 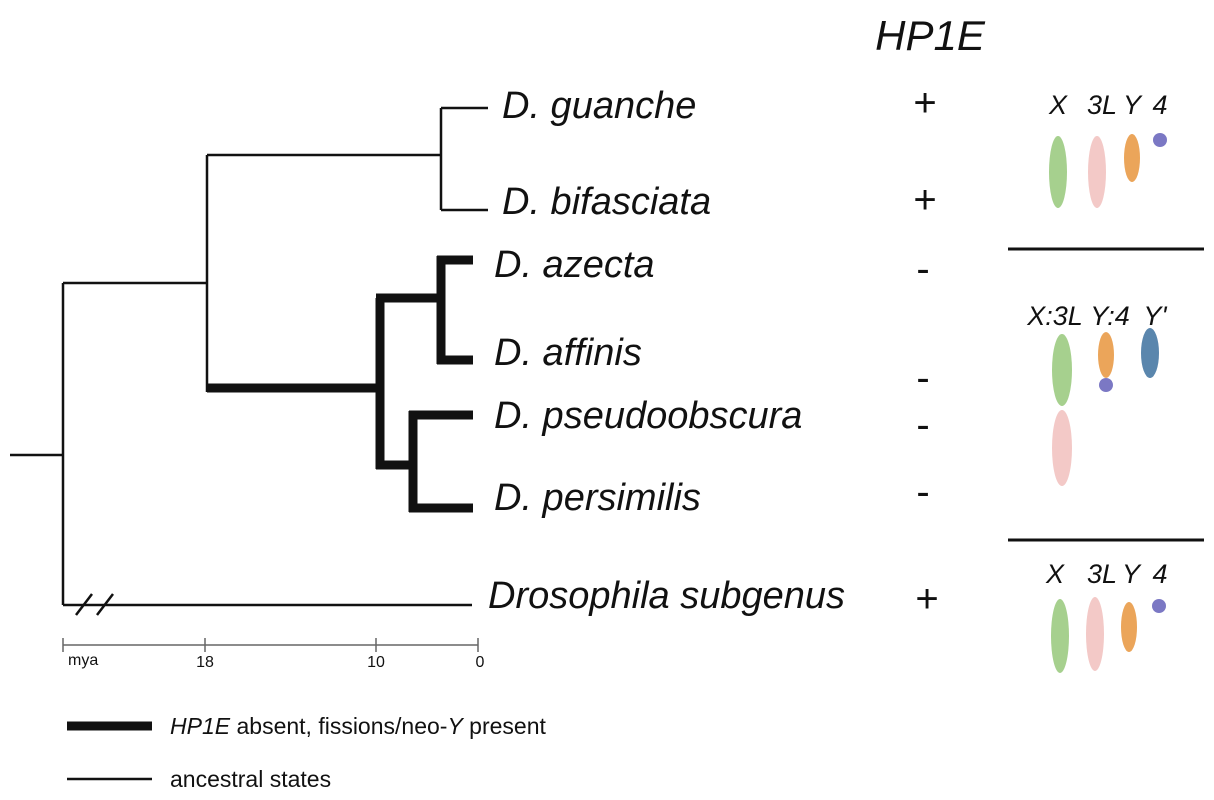 What do you see at coordinates (574, 265) in the screenshot?
I see `species-label: D. azecta` at bounding box center [574, 265].